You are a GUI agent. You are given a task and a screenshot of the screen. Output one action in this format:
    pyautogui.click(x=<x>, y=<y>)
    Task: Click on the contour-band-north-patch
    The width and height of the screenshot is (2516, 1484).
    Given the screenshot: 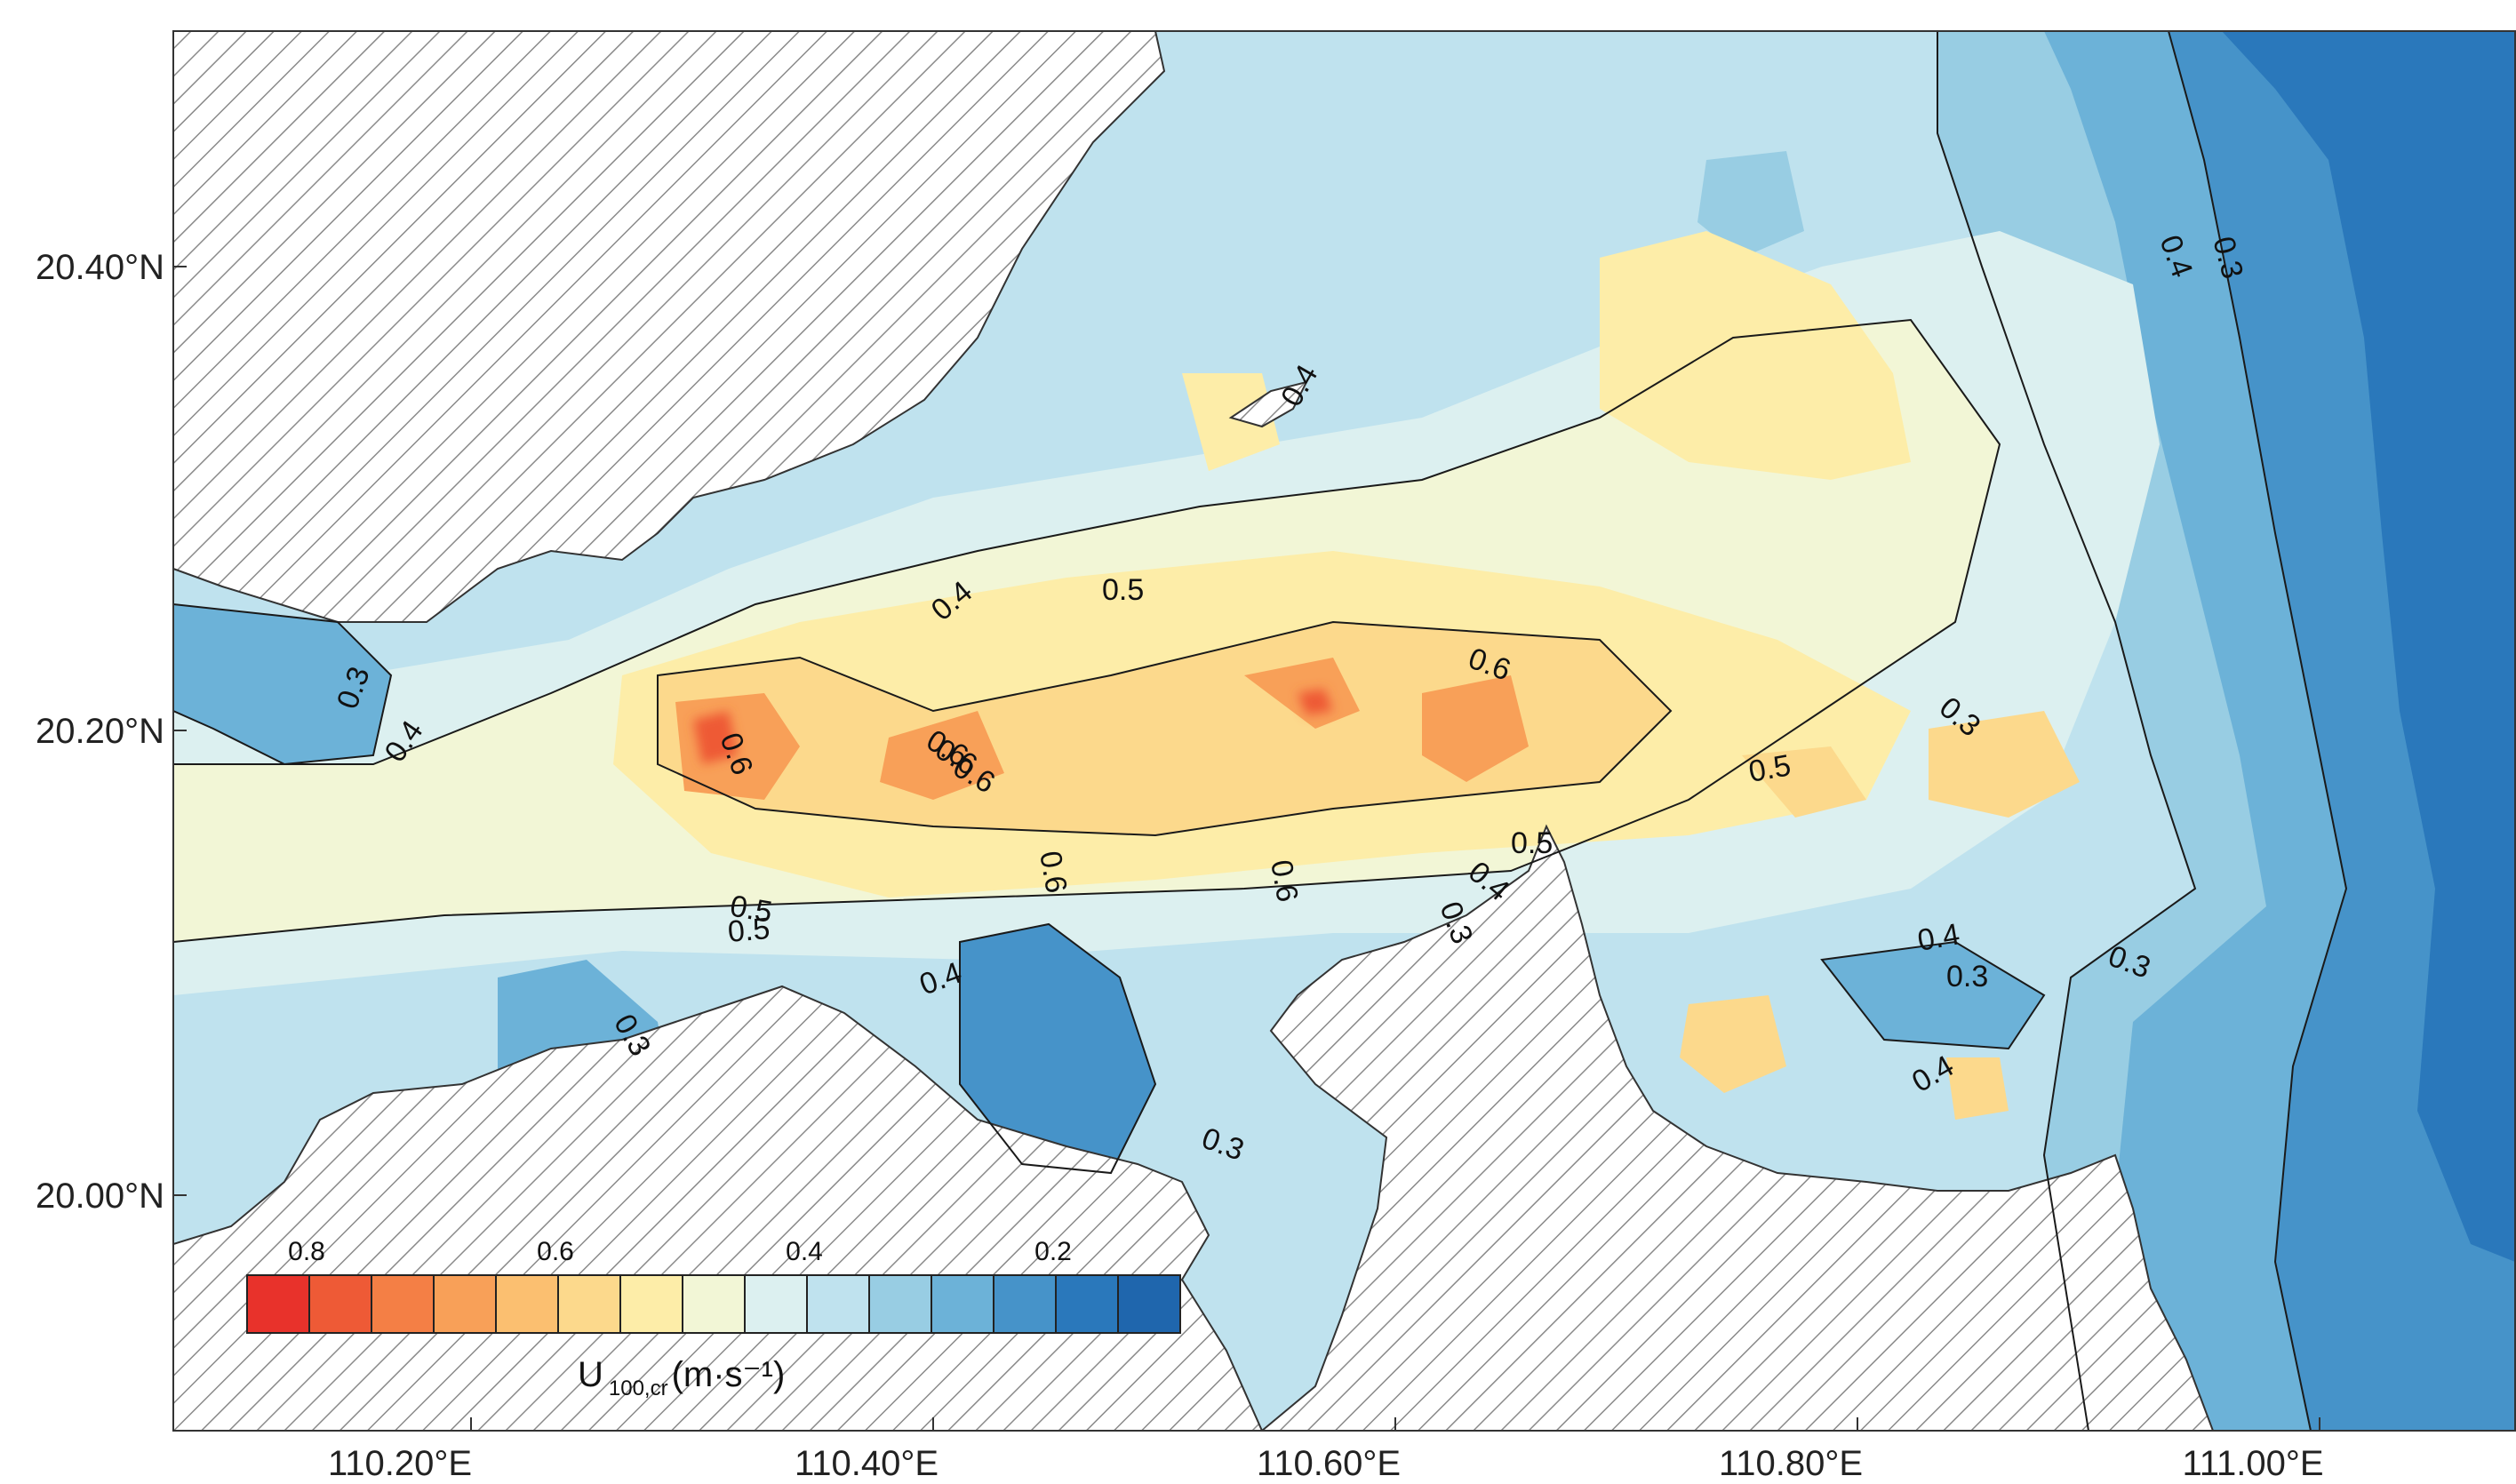 What is the action you would take?
    pyautogui.click(x=1750, y=204)
    